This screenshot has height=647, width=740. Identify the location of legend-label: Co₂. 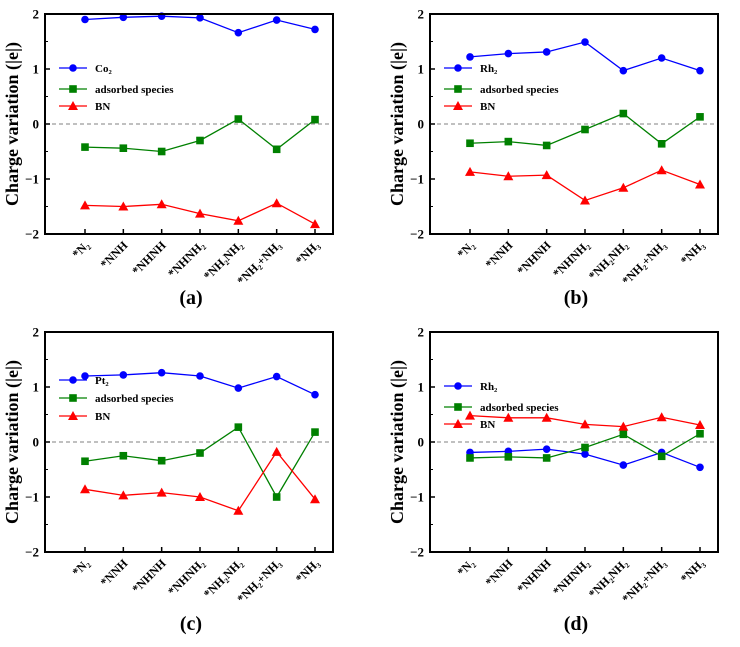
(103, 69).